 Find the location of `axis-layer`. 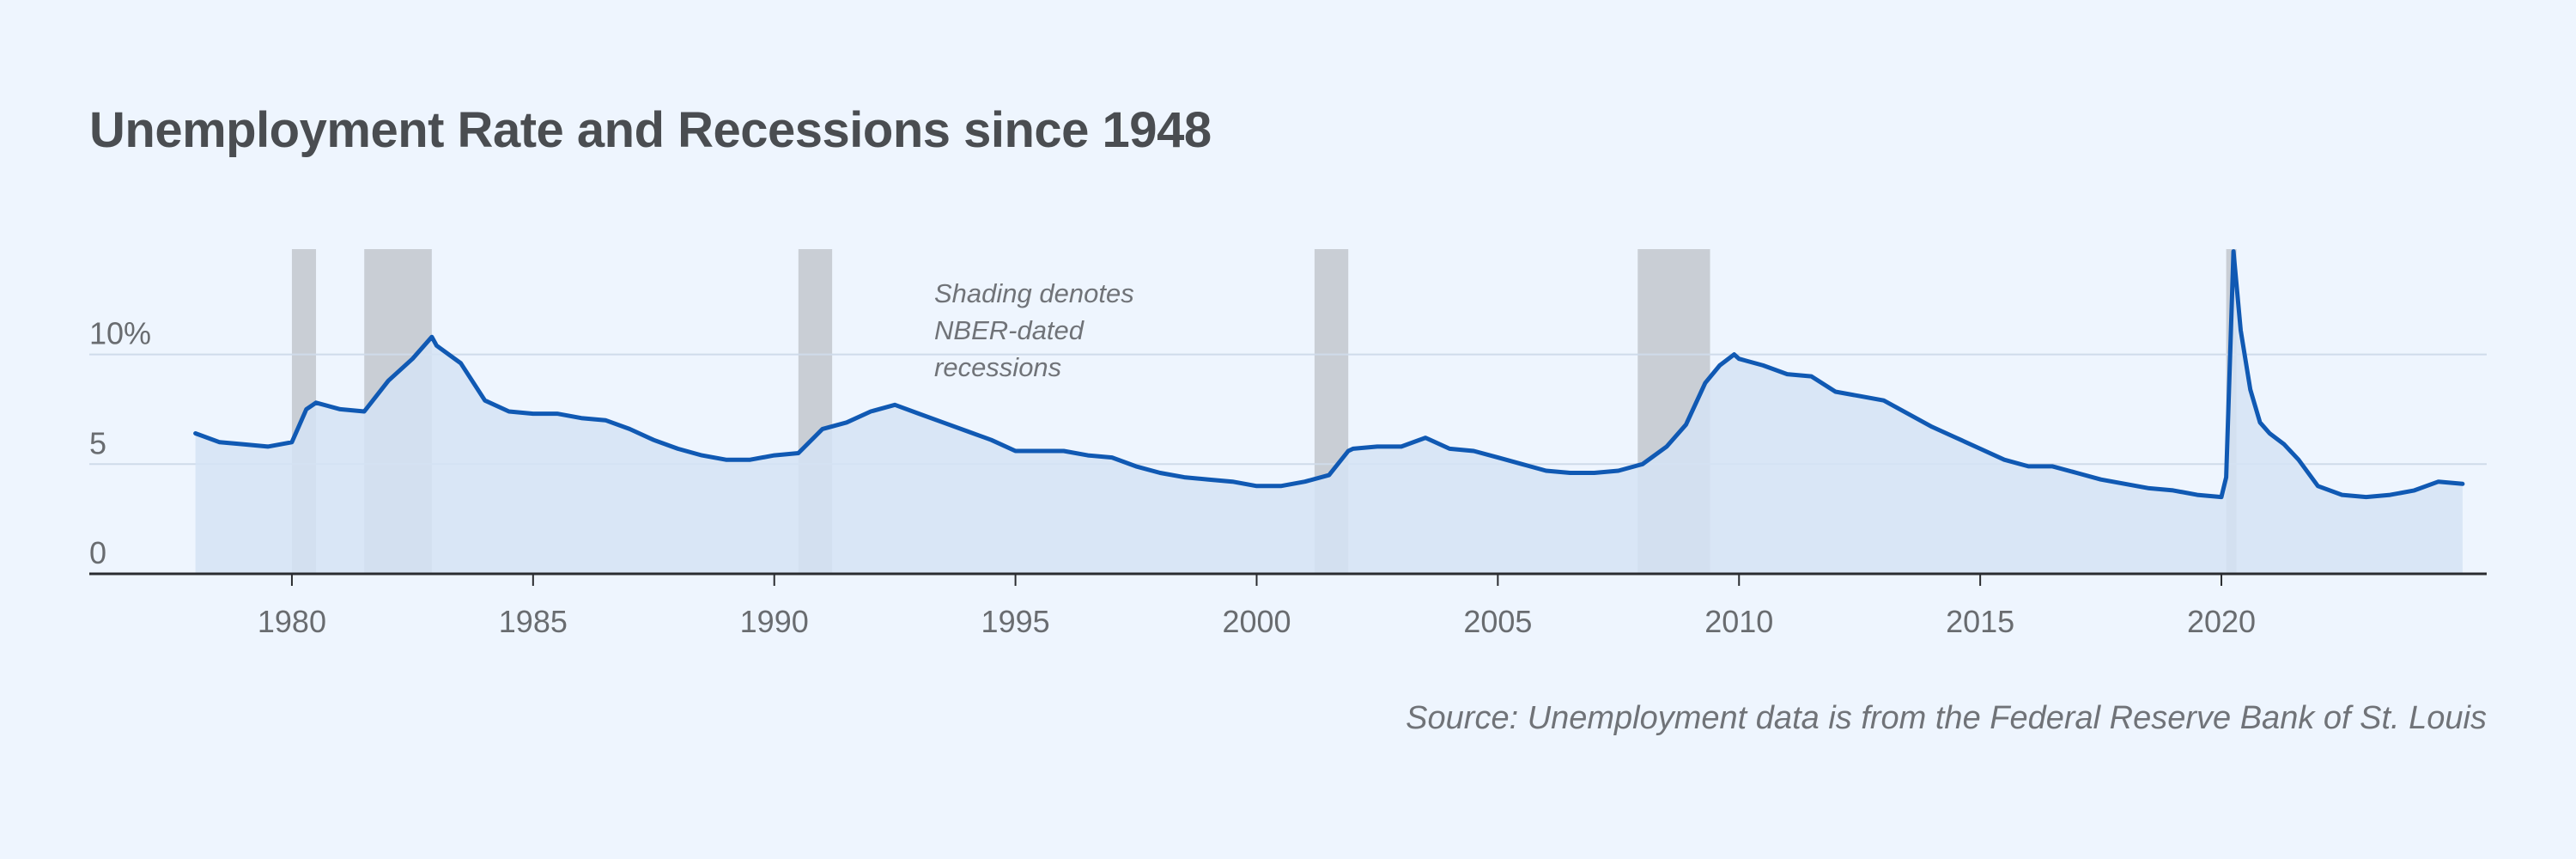

axis-layer is located at coordinates (1288, 579).